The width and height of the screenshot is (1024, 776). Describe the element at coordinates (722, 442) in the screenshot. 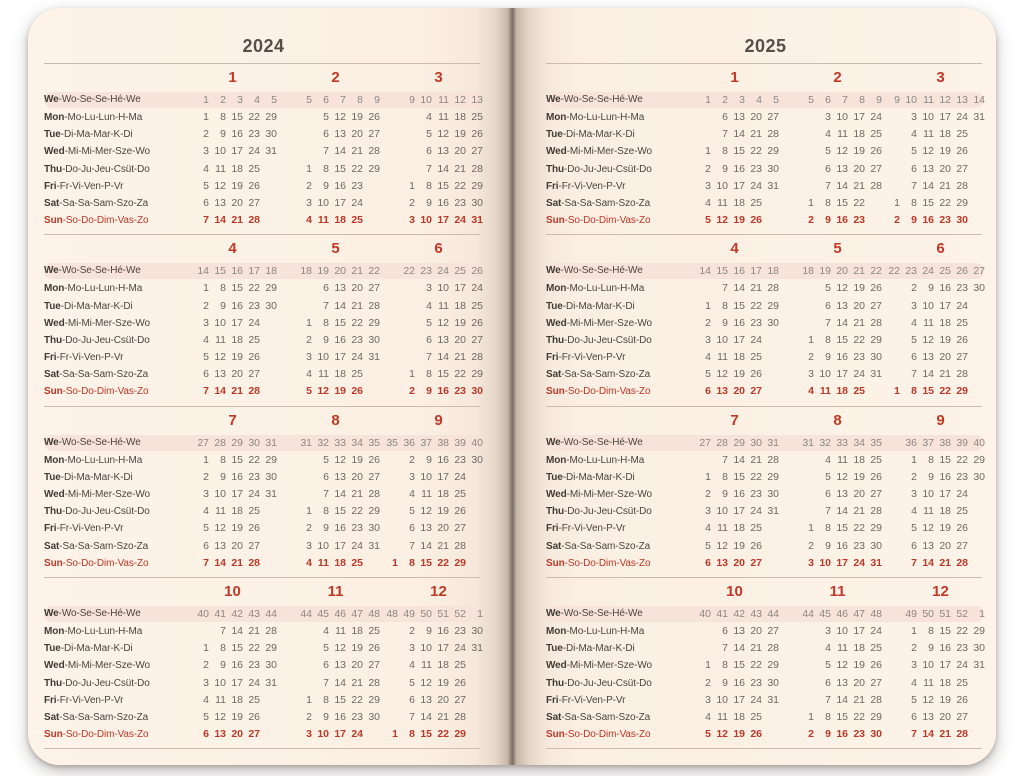

I see `week-cell: 28` at that location.